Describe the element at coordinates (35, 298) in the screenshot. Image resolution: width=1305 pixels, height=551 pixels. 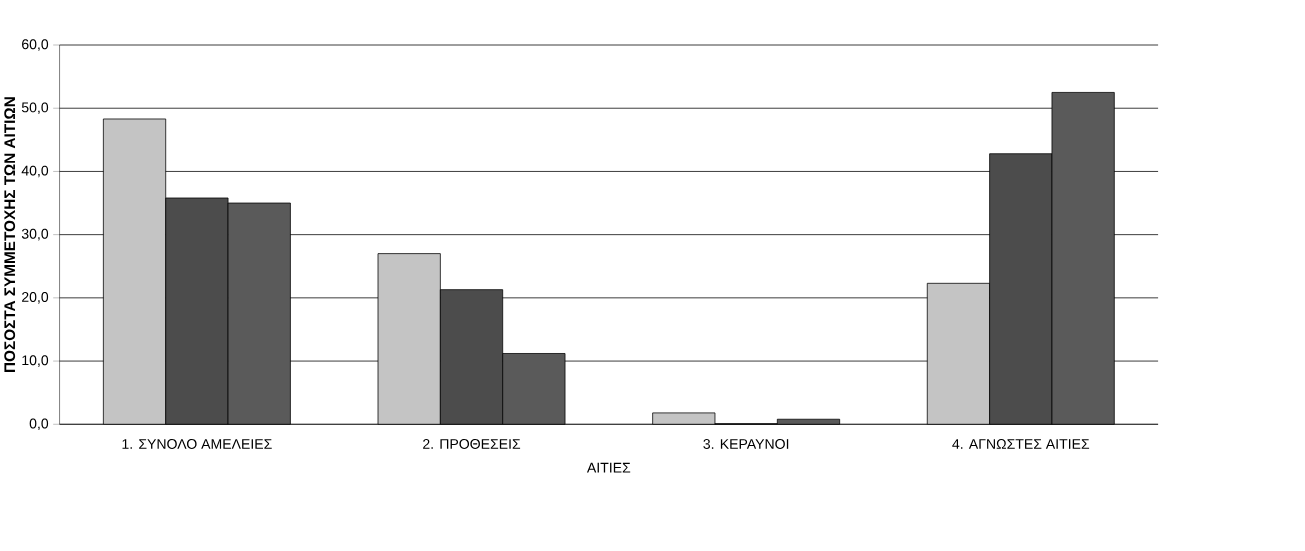
I see `y-tick-label: 20,0` at that location.